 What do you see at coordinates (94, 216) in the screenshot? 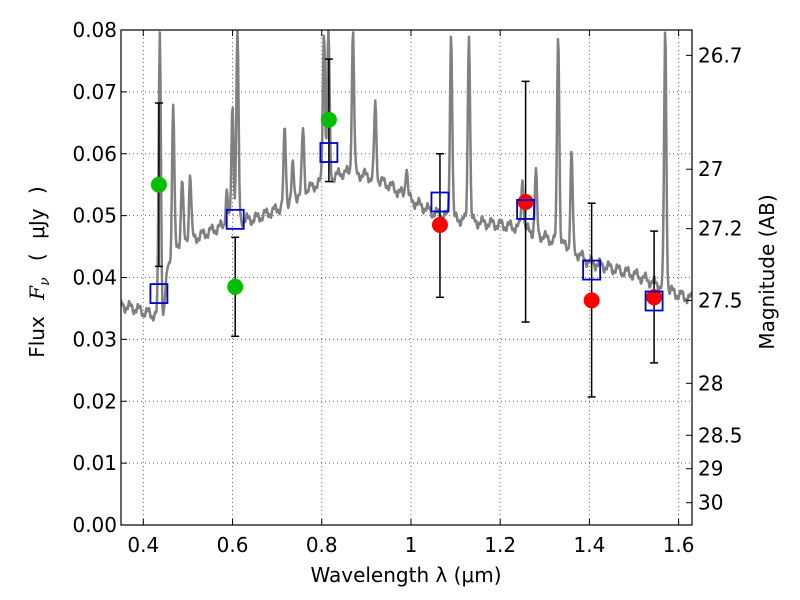
I see `y-tick-label: 0.05` at bounding box center [94, 216].